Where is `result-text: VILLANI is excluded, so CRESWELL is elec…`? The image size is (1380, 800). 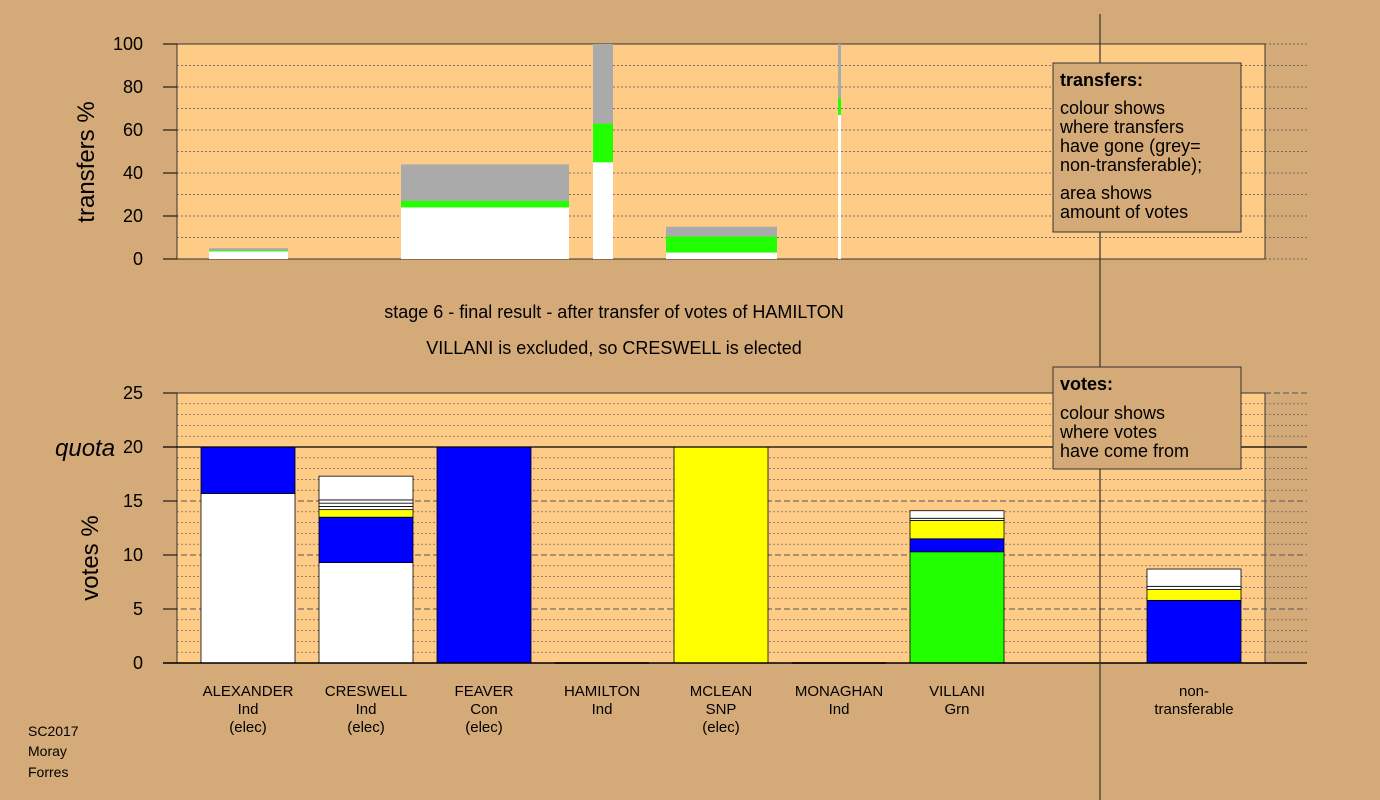
result-text: VILLANI is excluded, so CRESWELL is elec… is located at coordinates (614, 348).